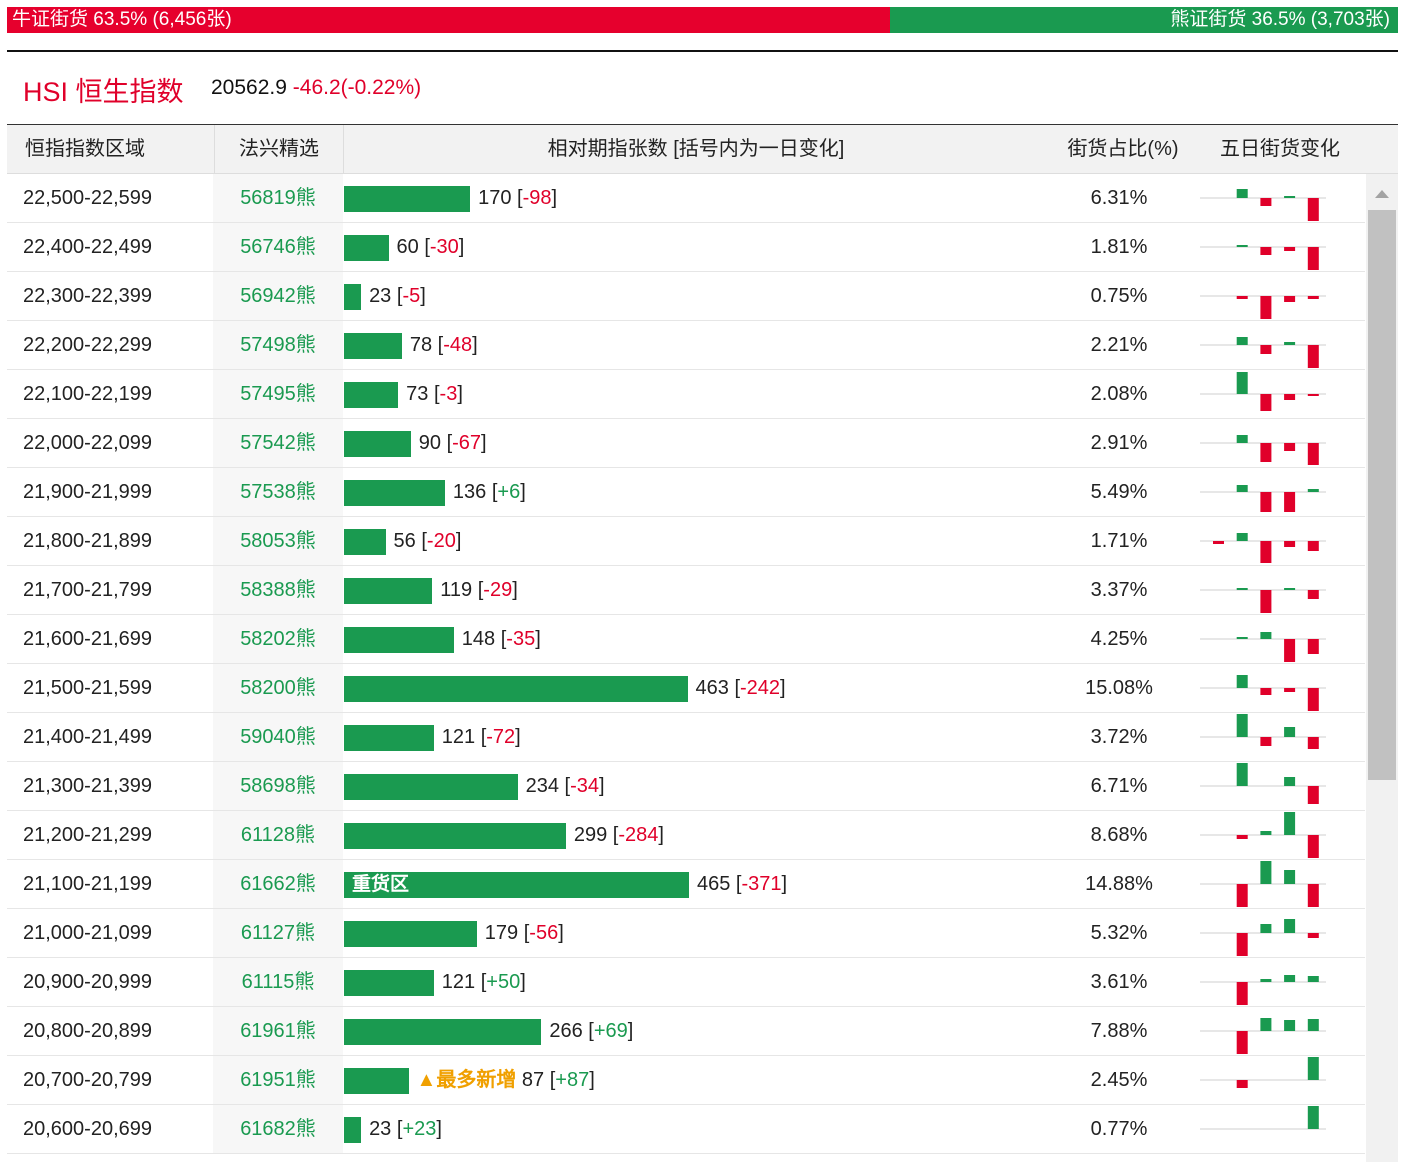  Describe the element at coordinates (479, 590) in the screenshot. I see `count-label: 119 [-29]` at that location.